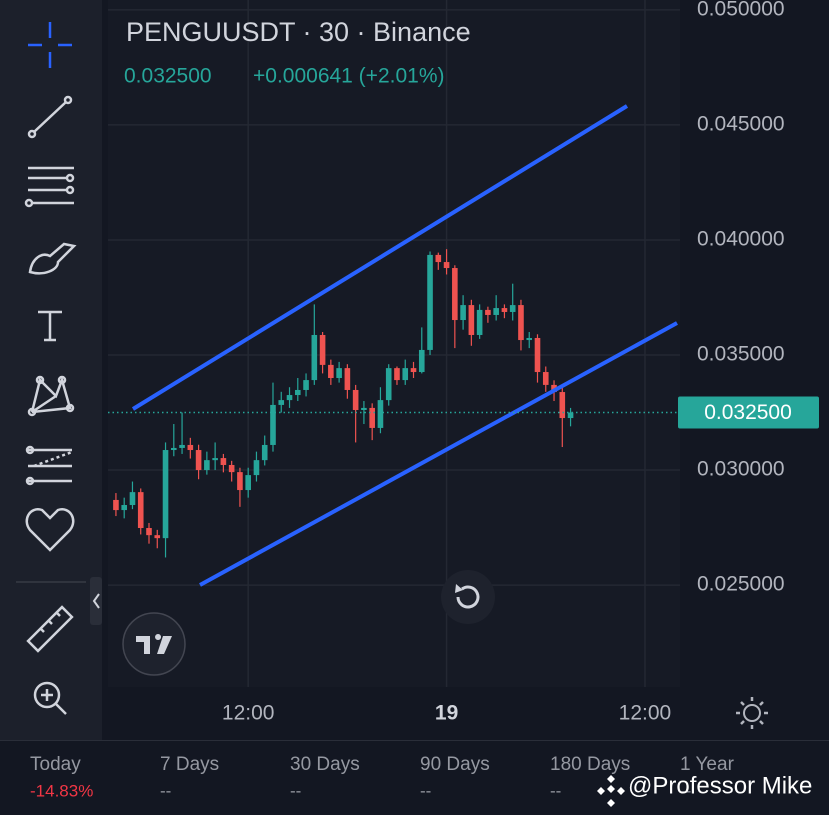 The image size is (829, 815). Describe the element at coordinates (741, 584) in the screenshot. I see `y-tick-label: 0.025000` at that location.